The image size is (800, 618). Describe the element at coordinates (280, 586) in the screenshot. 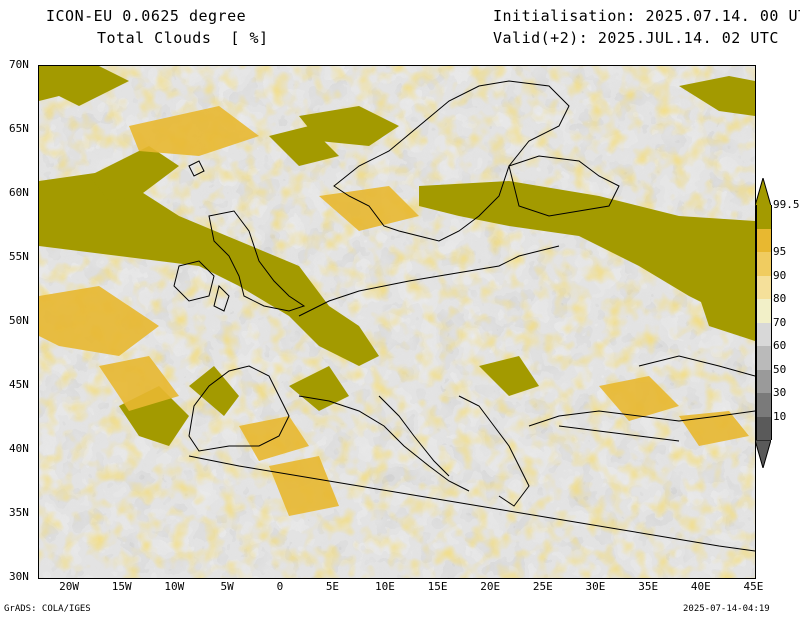

I see `lon-tick-label: 0` at that location.